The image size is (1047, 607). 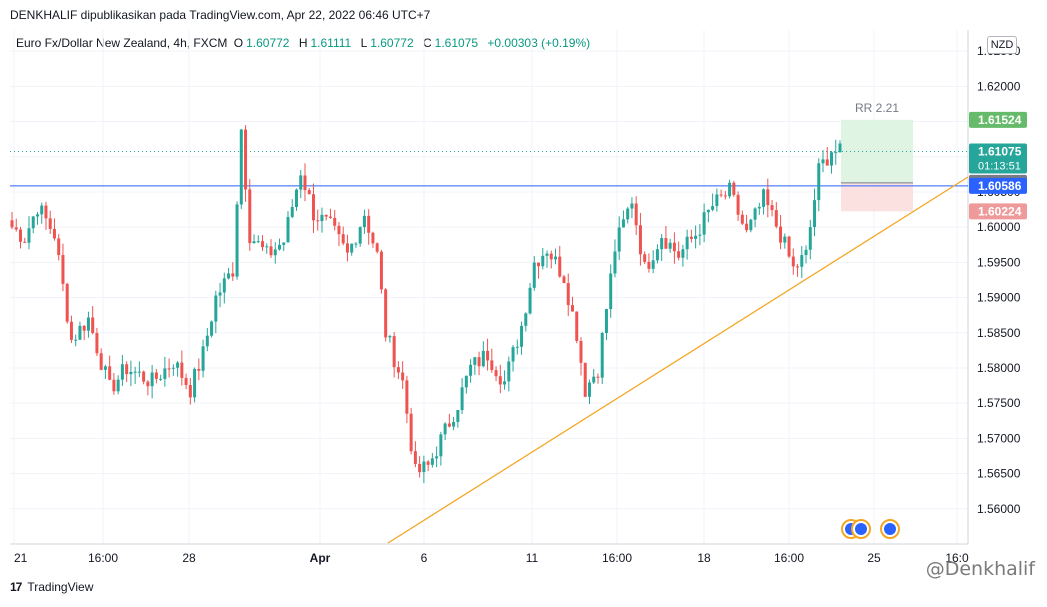 I want to click on y-tick-label: 1.59000, so click(x=999, y=298).